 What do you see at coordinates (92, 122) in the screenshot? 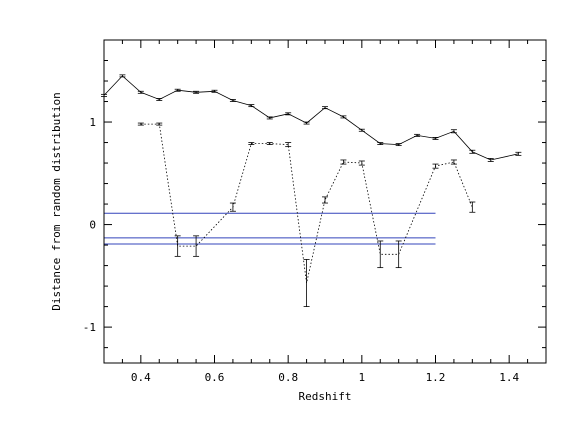
I see `y-tick-label: 1` at bounding box center [92, 122].